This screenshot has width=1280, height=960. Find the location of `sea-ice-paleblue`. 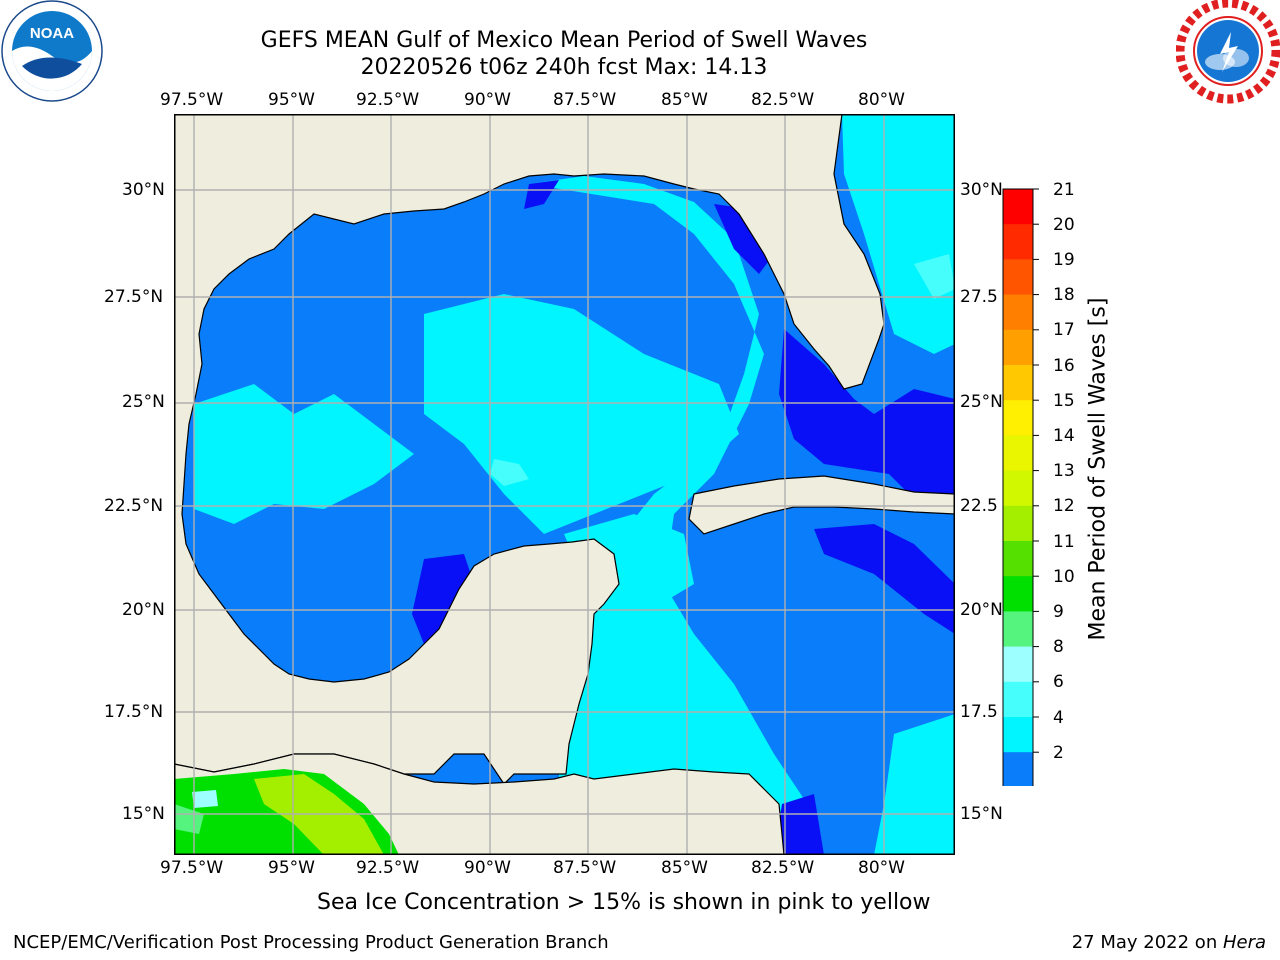

sea-ice-paleblue is located at coordinates (205, 799).